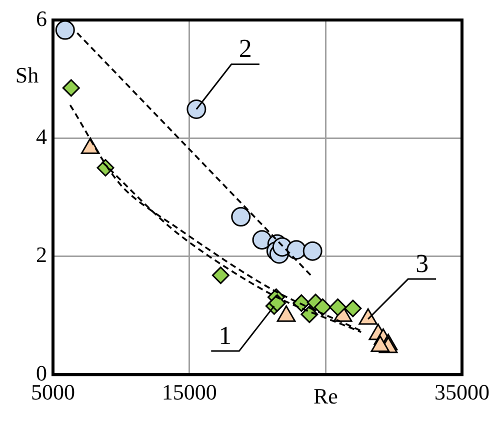 The image size is (504, 427). What do you see at coordinates (41, 136) in the screenshot?
I see `y-tick-label: 4` at bounding box center [41, 136].